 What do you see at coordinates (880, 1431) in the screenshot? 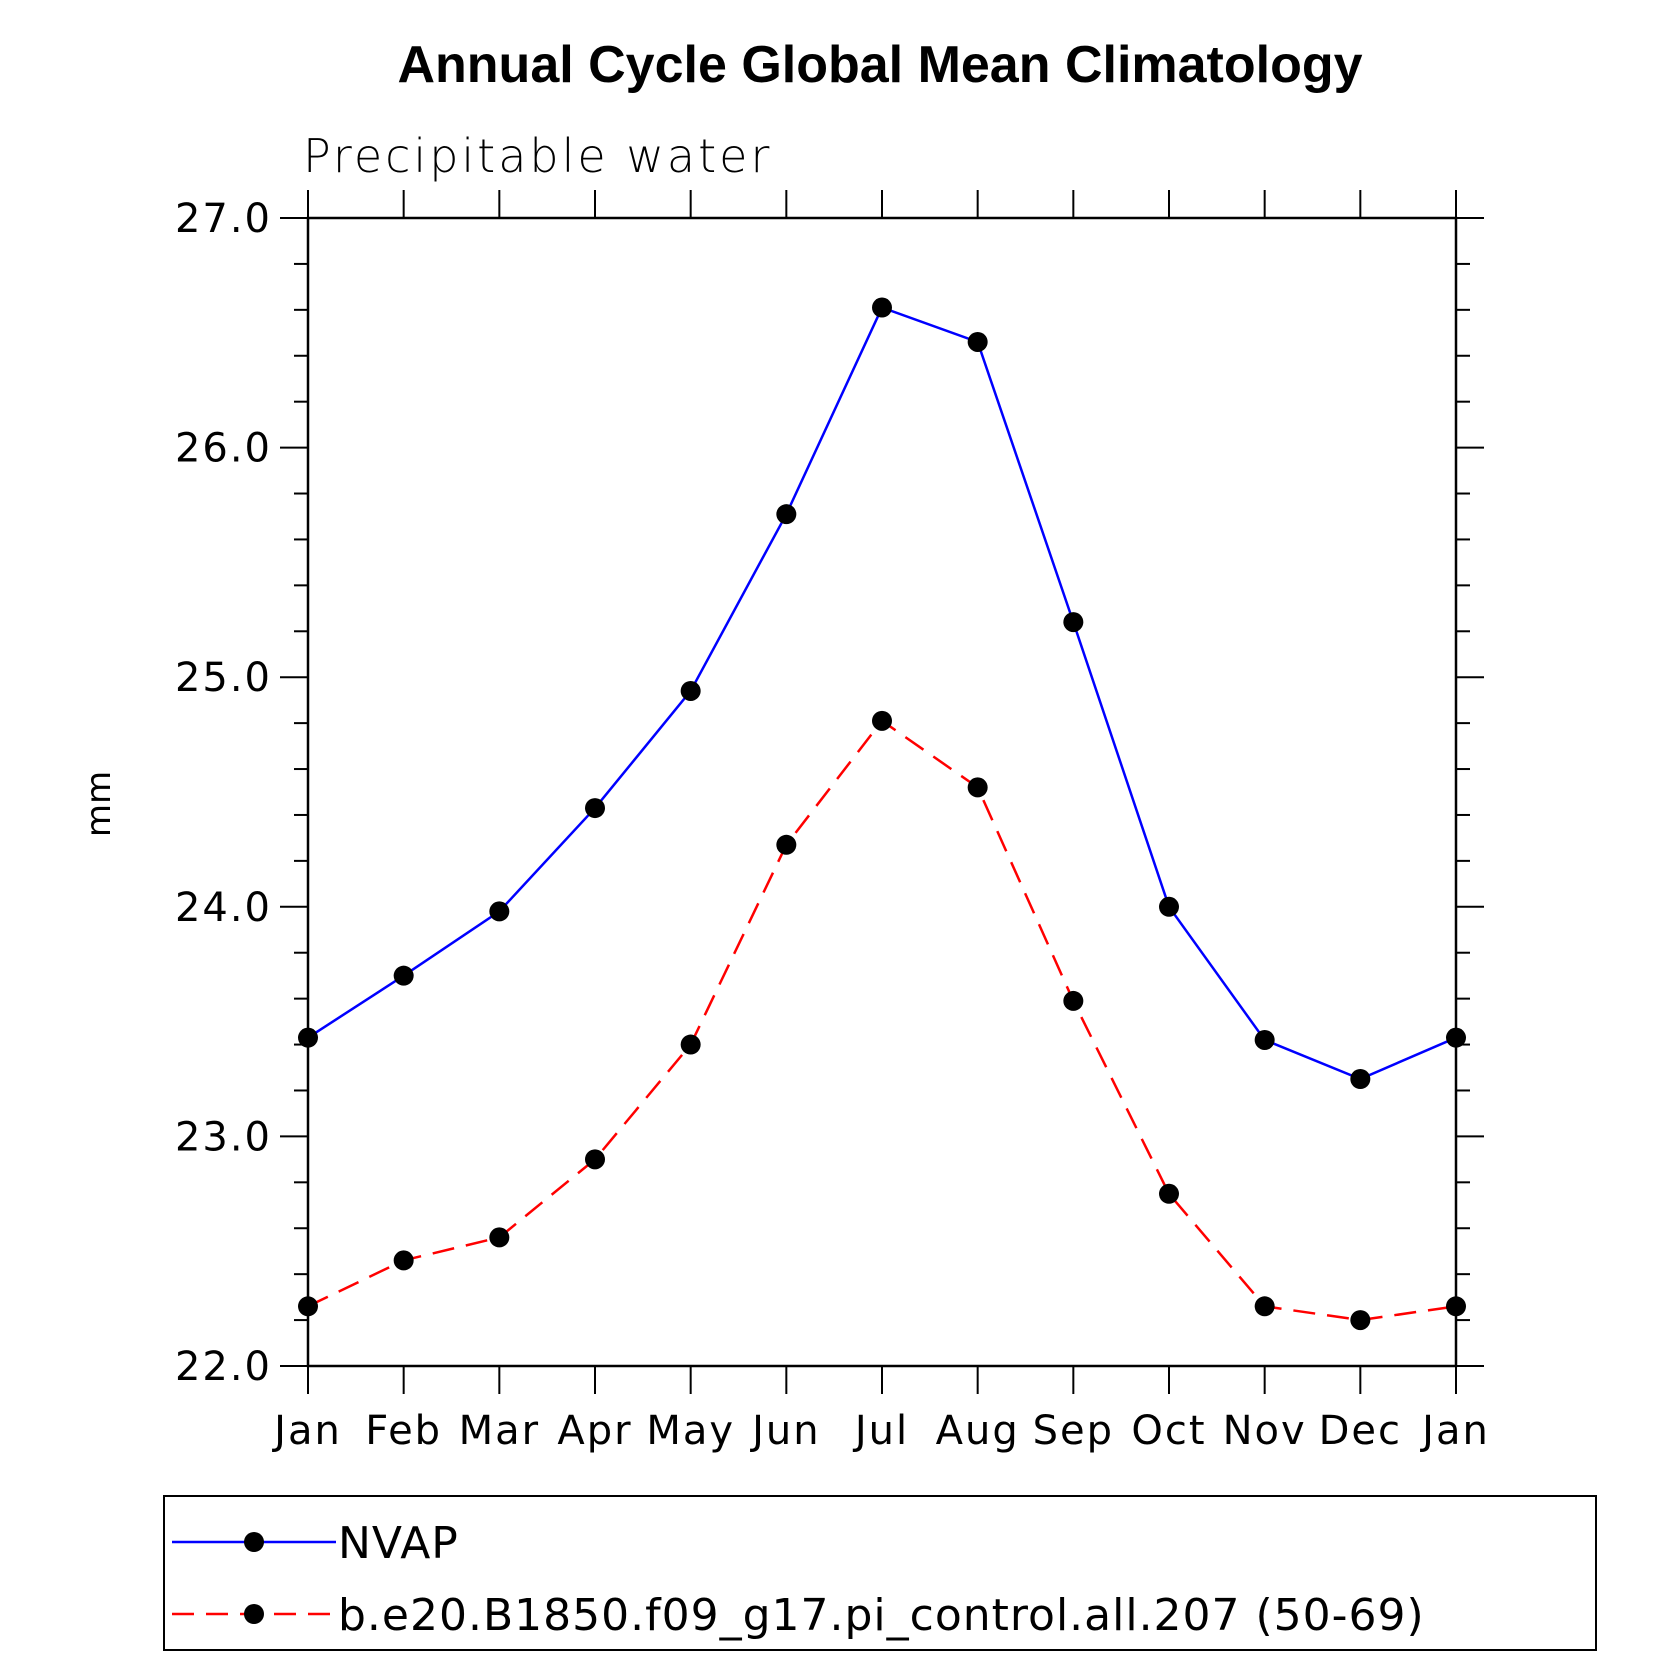
I see `x-tick-label: Jul` at bounding box center [880, 1431].